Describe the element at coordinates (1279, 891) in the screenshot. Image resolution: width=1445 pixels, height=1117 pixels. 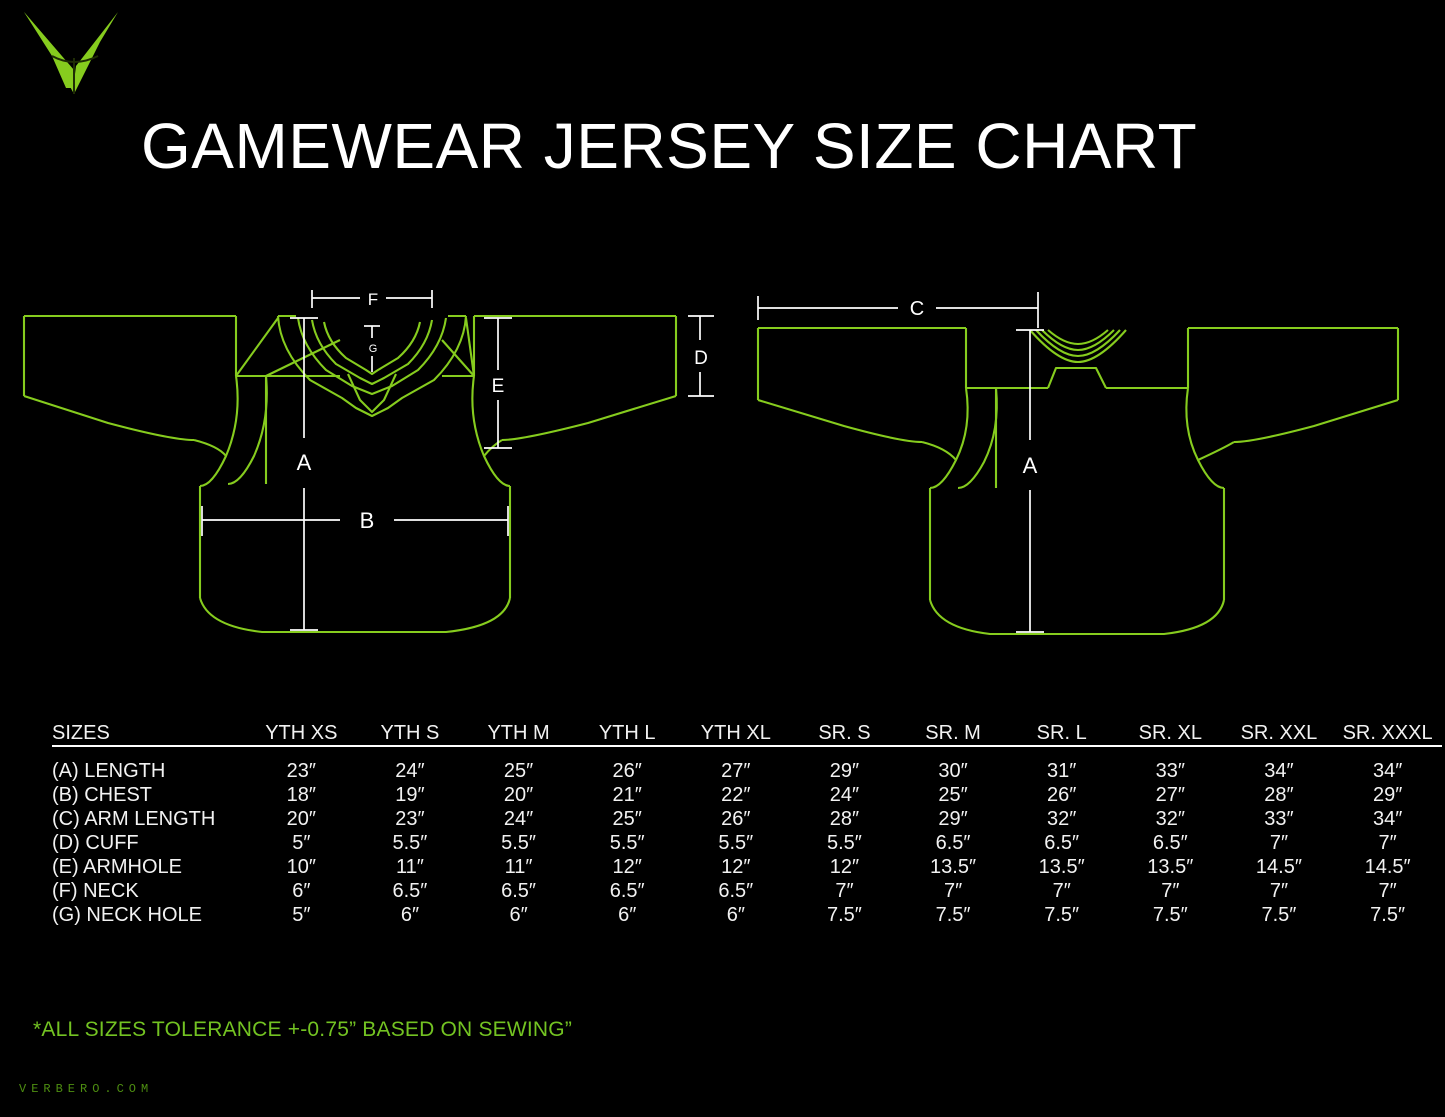
I see `cell-neck-sr-xxl: 7″` at that location.